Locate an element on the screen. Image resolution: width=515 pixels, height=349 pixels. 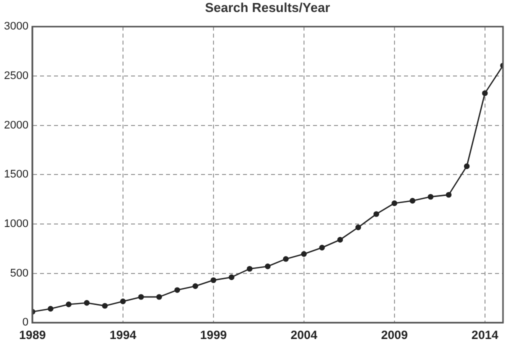
y-tick-label: 1500 is located at coordinates (16, 174).